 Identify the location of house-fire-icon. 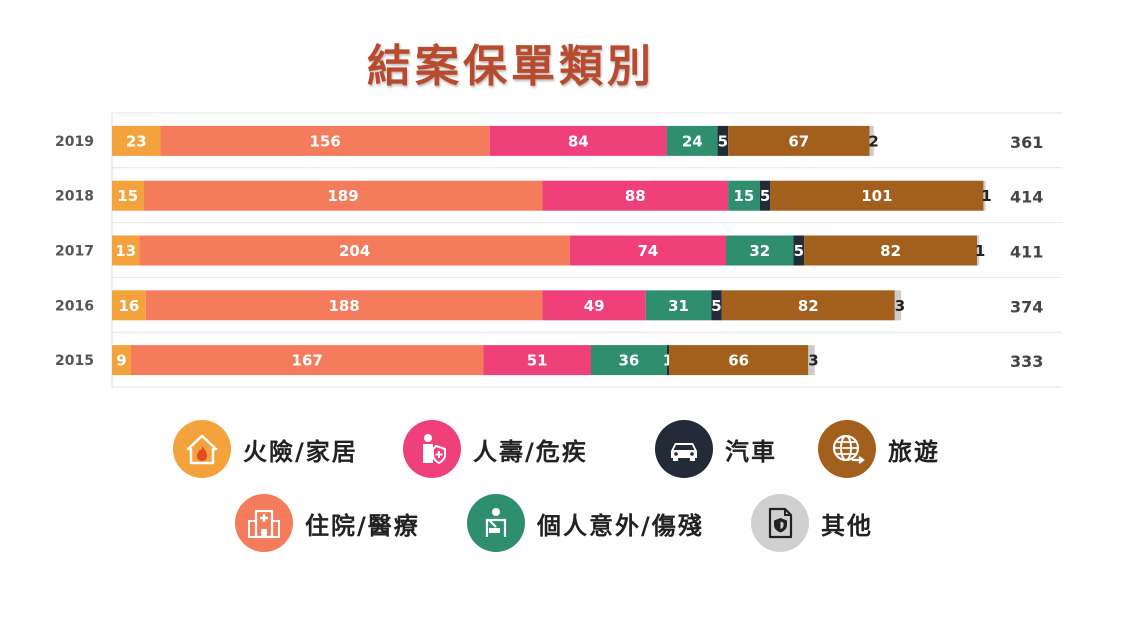
(202, 449).